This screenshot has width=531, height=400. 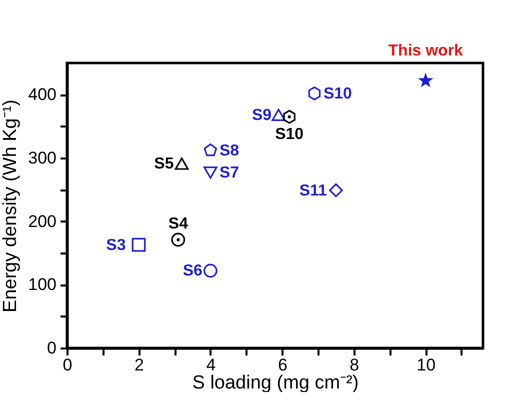 I want to click on y-tick-label: 400, so click(x=42, y=94).